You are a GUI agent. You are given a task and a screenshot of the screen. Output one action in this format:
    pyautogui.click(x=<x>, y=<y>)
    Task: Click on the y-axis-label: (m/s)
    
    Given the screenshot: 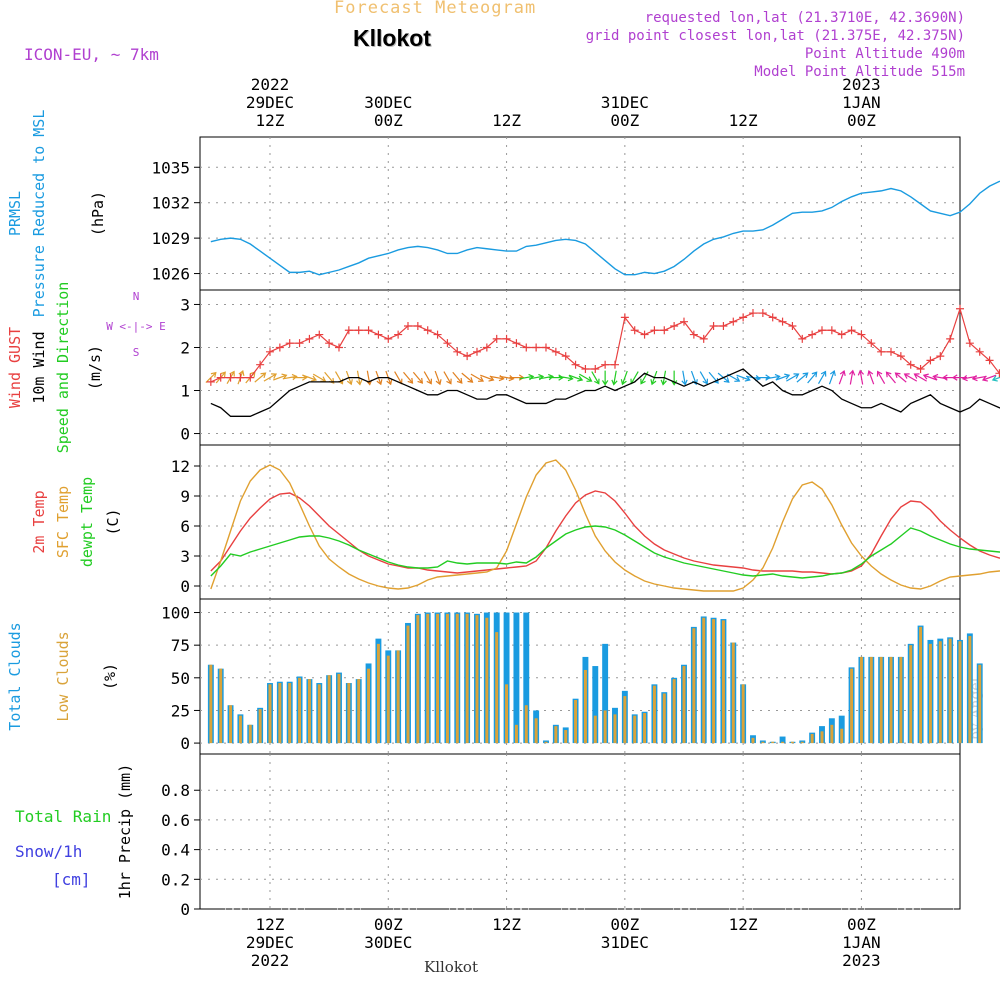 What is the action you would take?
    pyautogui.click(x=95, y=367)
    